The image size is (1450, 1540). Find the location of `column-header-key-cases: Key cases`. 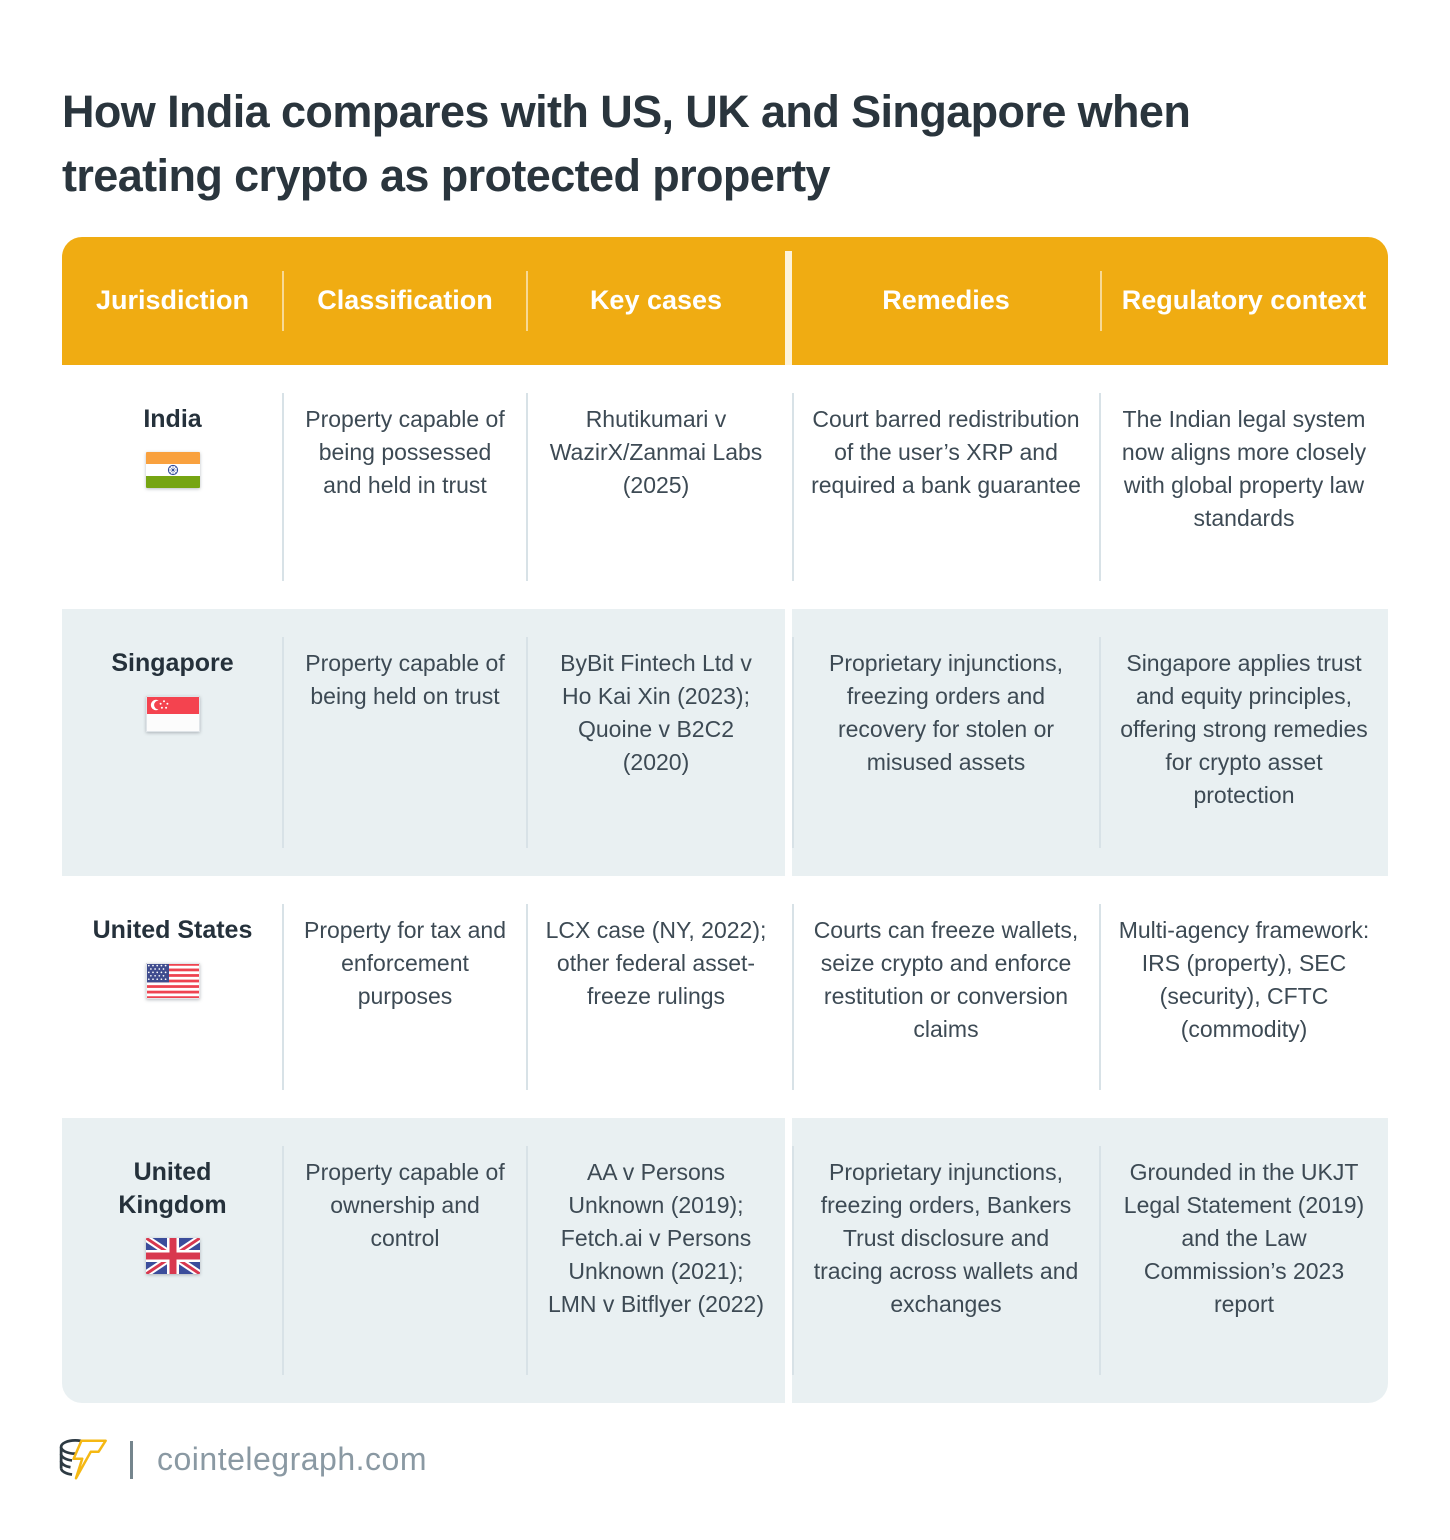

column-header-key-cases: Key cases is located at coordinates (656, 300).